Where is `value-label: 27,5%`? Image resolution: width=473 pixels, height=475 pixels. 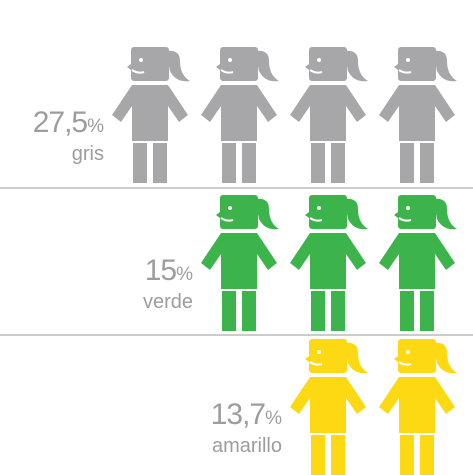 value-label: 27,5% is located at coordinates (68, 122).